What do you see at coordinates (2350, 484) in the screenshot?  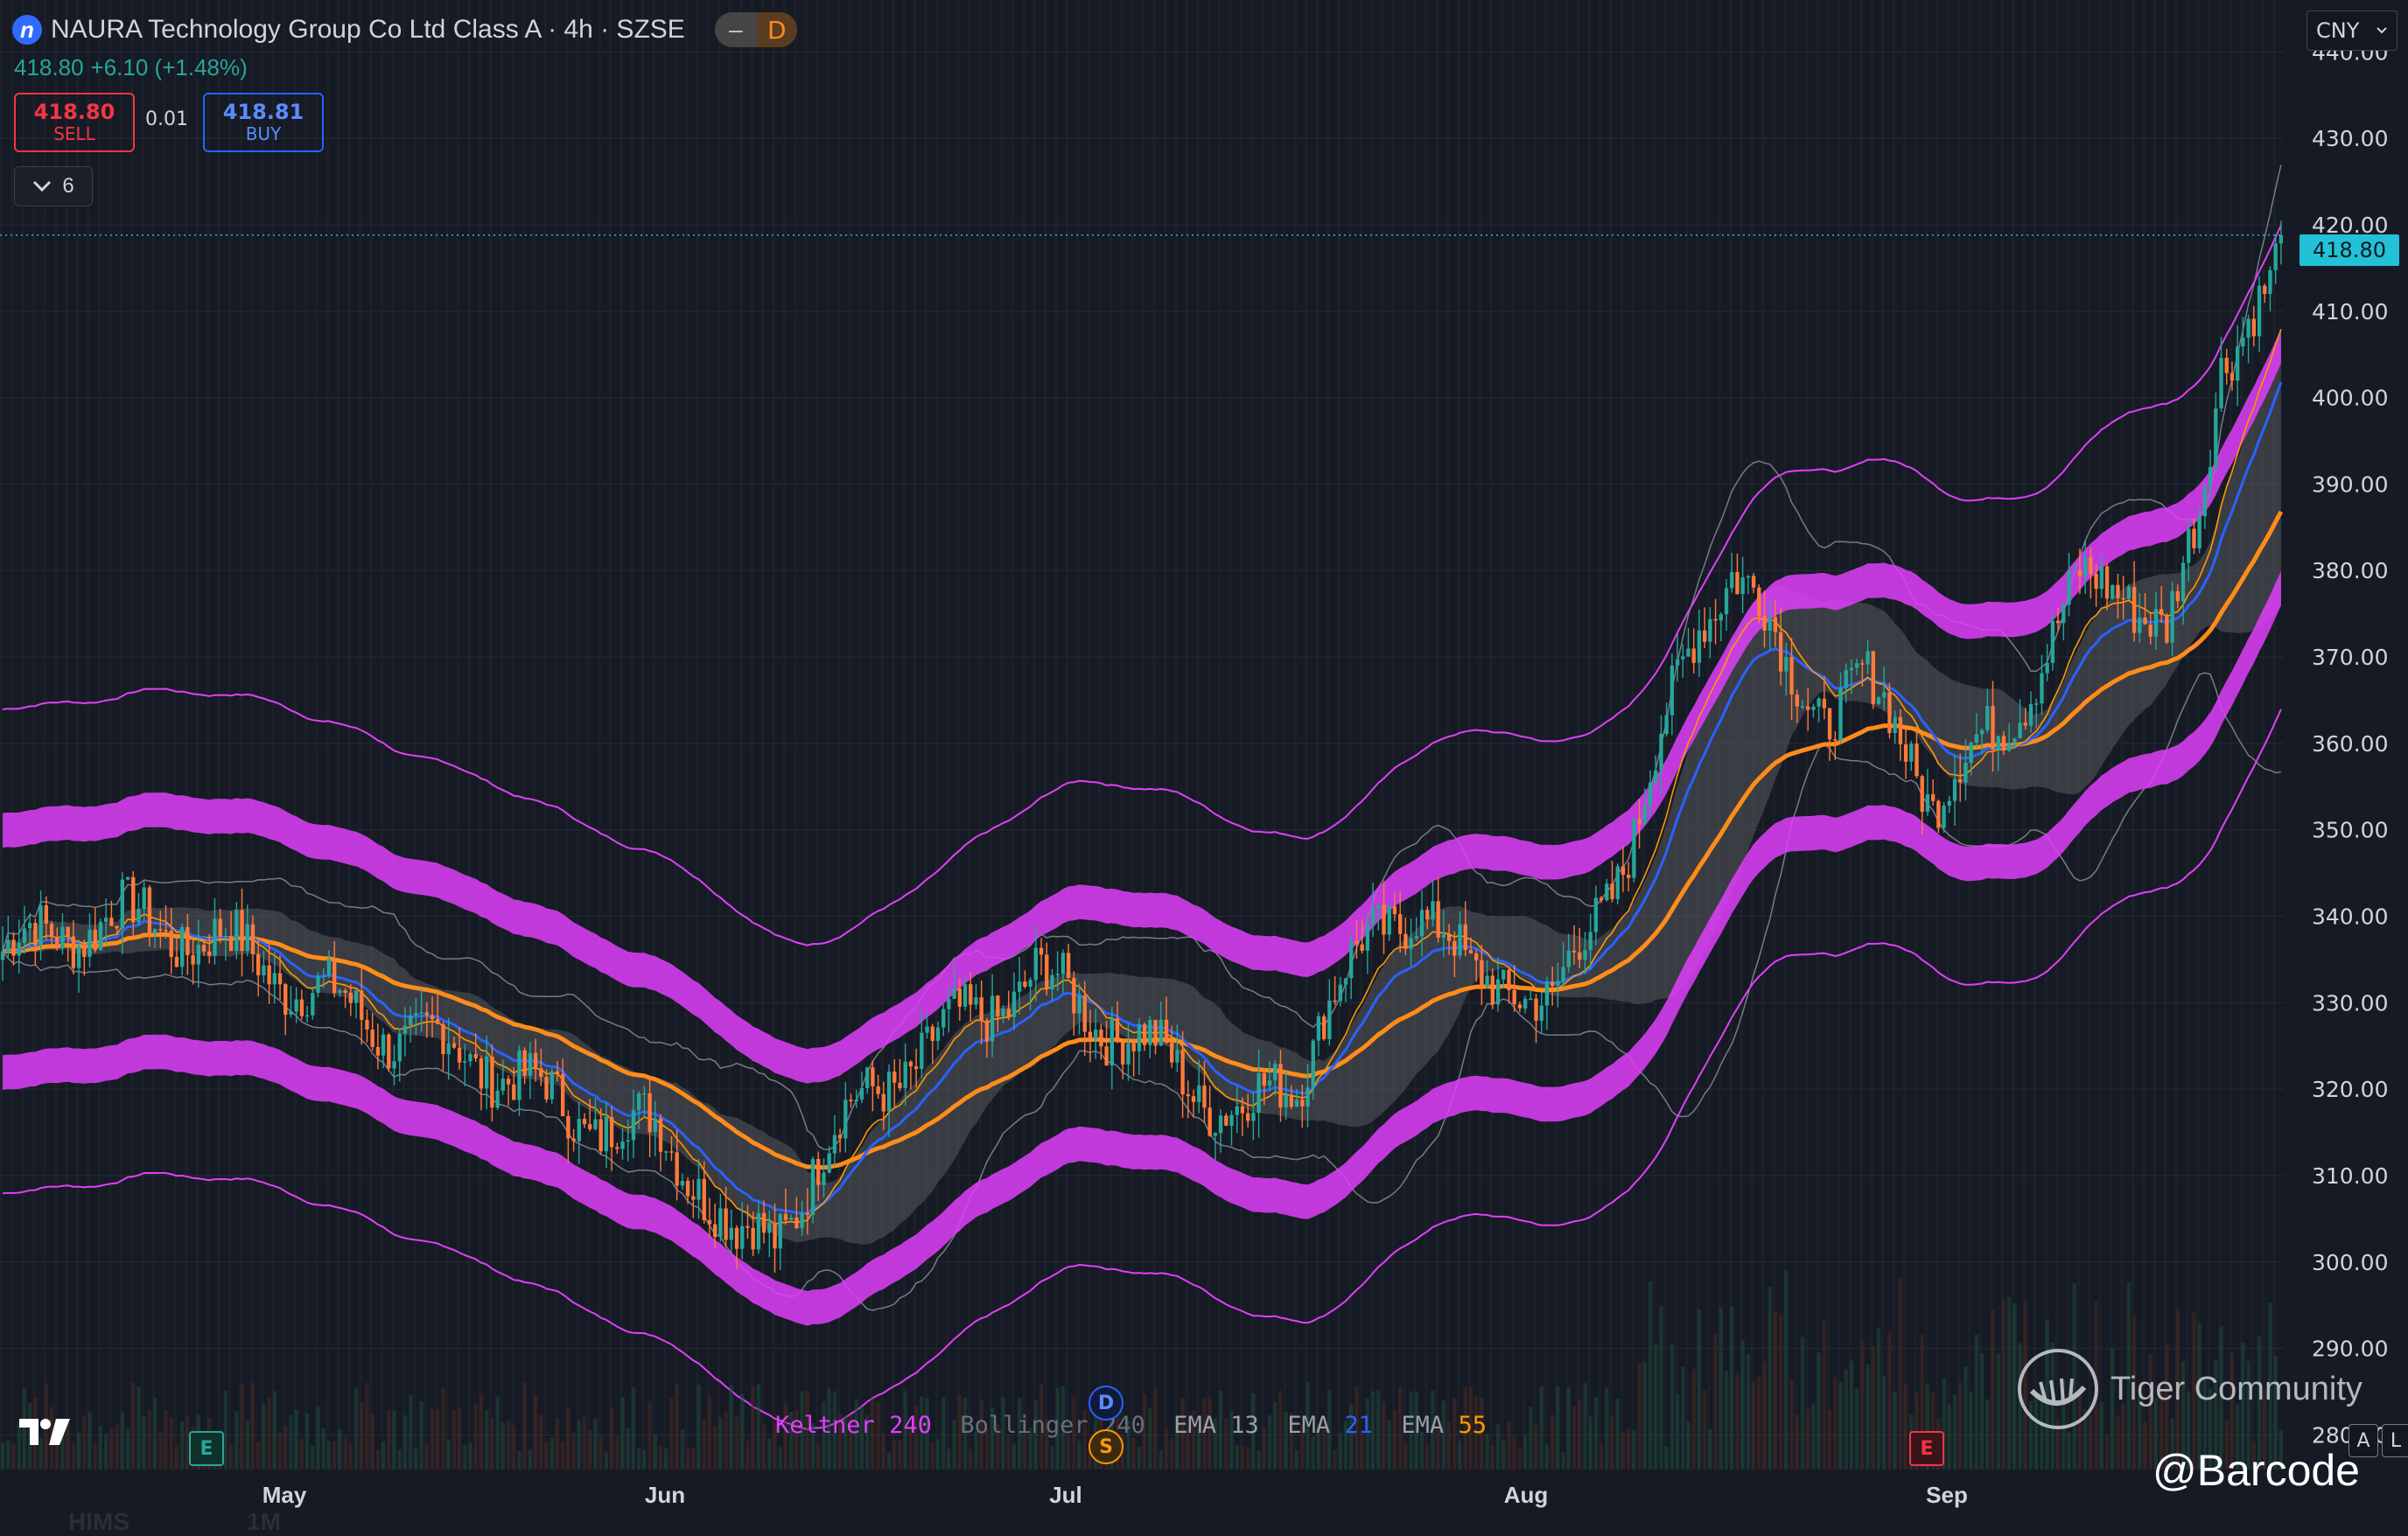 I see `y-tick-label: 390.00` at bounding box center [2350, 484].